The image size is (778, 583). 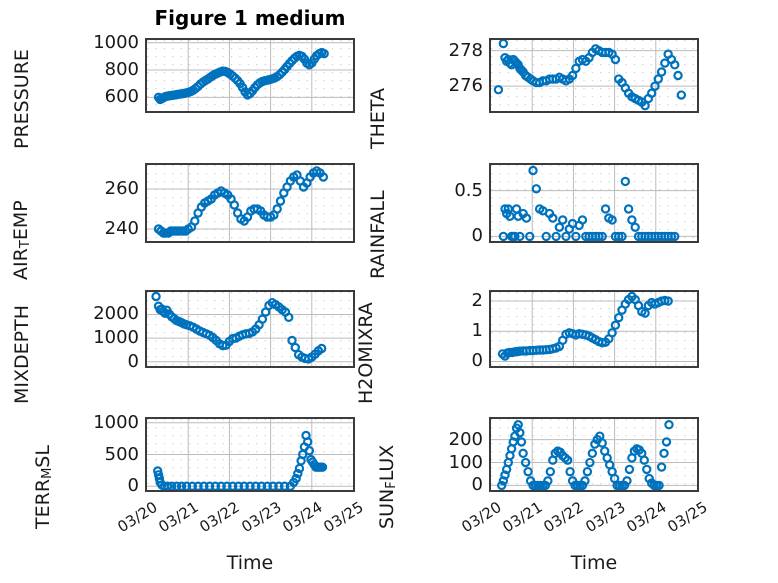 What do you see at coordinates (477, 485) in the screenshot?
I see `ytick-sun_flux-0: 0` at bounding box center [477, 485].